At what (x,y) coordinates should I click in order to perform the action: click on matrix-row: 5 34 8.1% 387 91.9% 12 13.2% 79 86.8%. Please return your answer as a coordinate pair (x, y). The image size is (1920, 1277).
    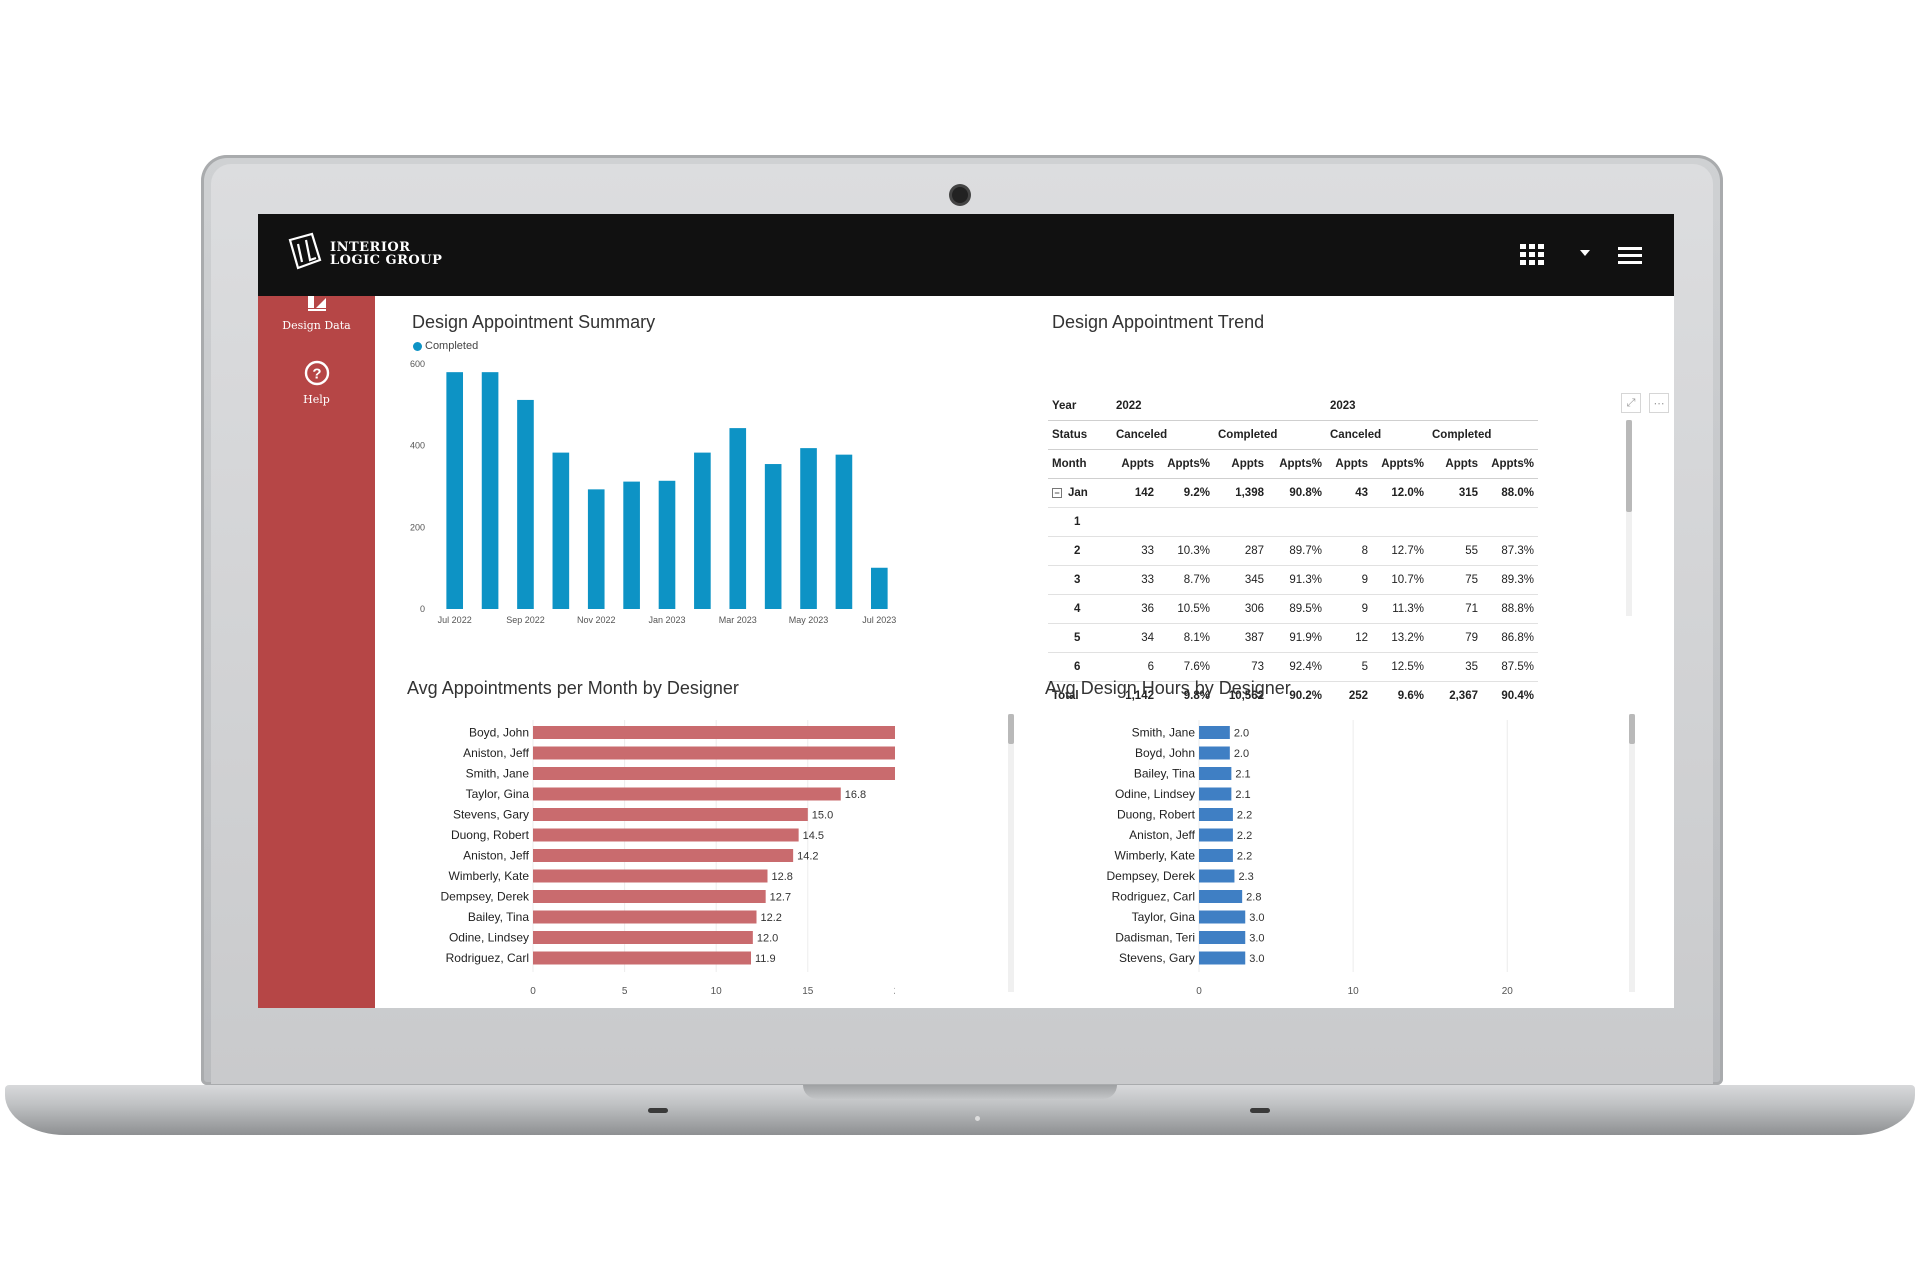
    Looking at the image, I should click on (1293, 638).